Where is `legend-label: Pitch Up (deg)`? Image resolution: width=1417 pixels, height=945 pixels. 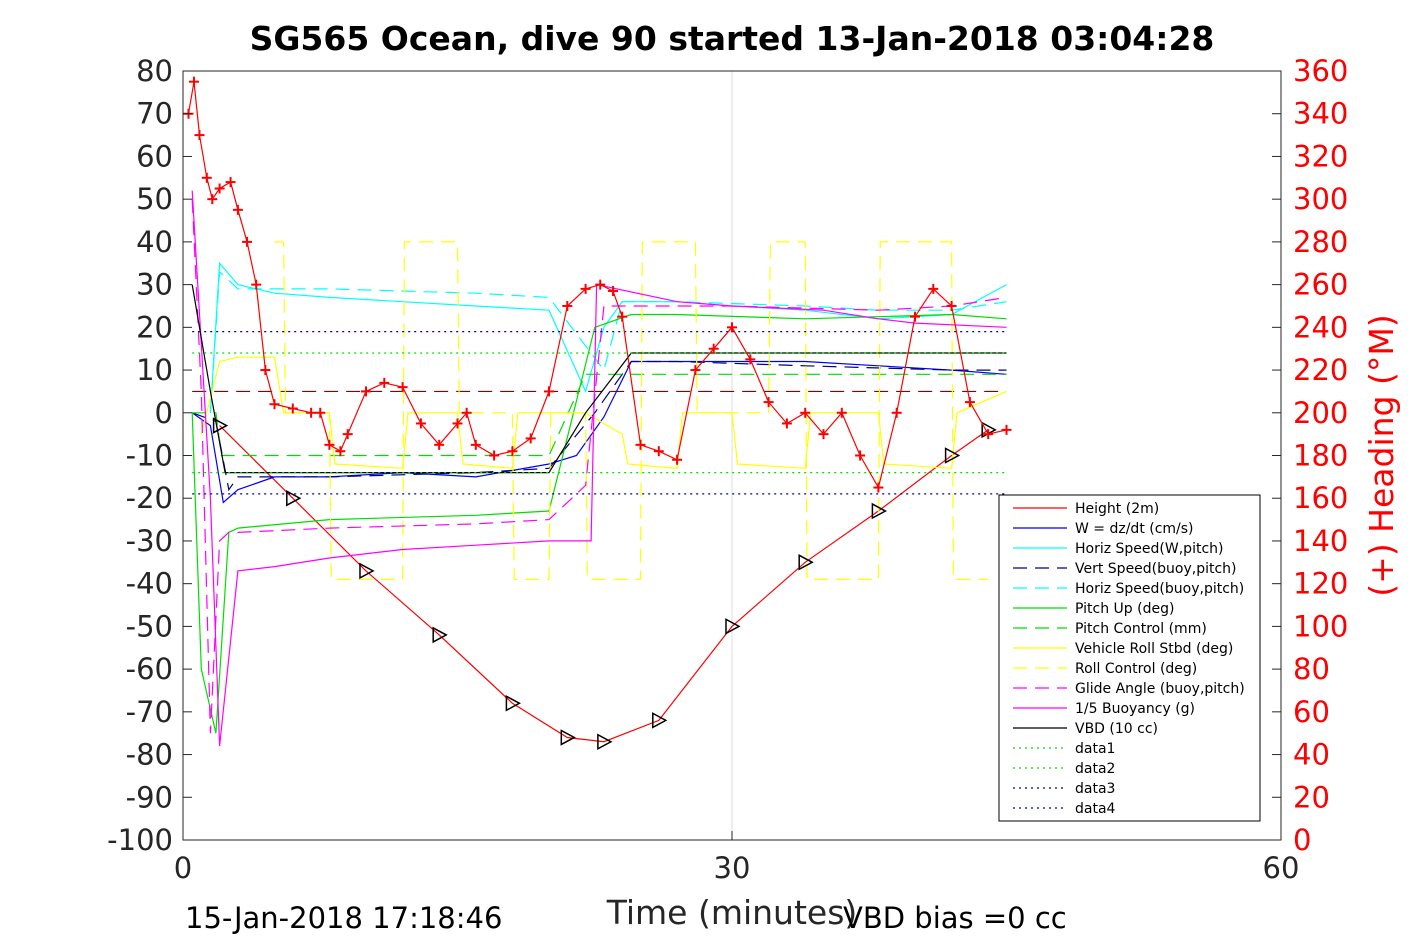 legend-label: Pitch Up (deg) is located at coordinates (1124, 609).